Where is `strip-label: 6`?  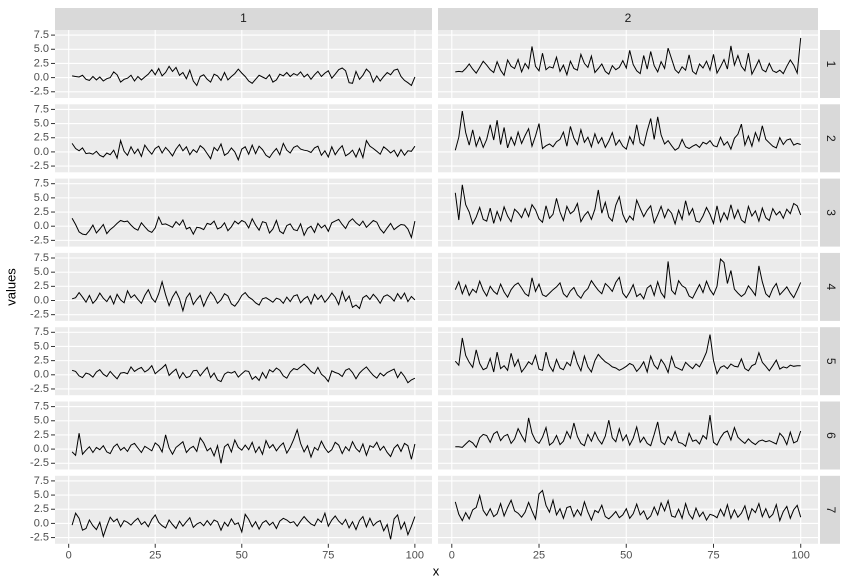
strip-label: 6 is located at coordinates (831, 435).